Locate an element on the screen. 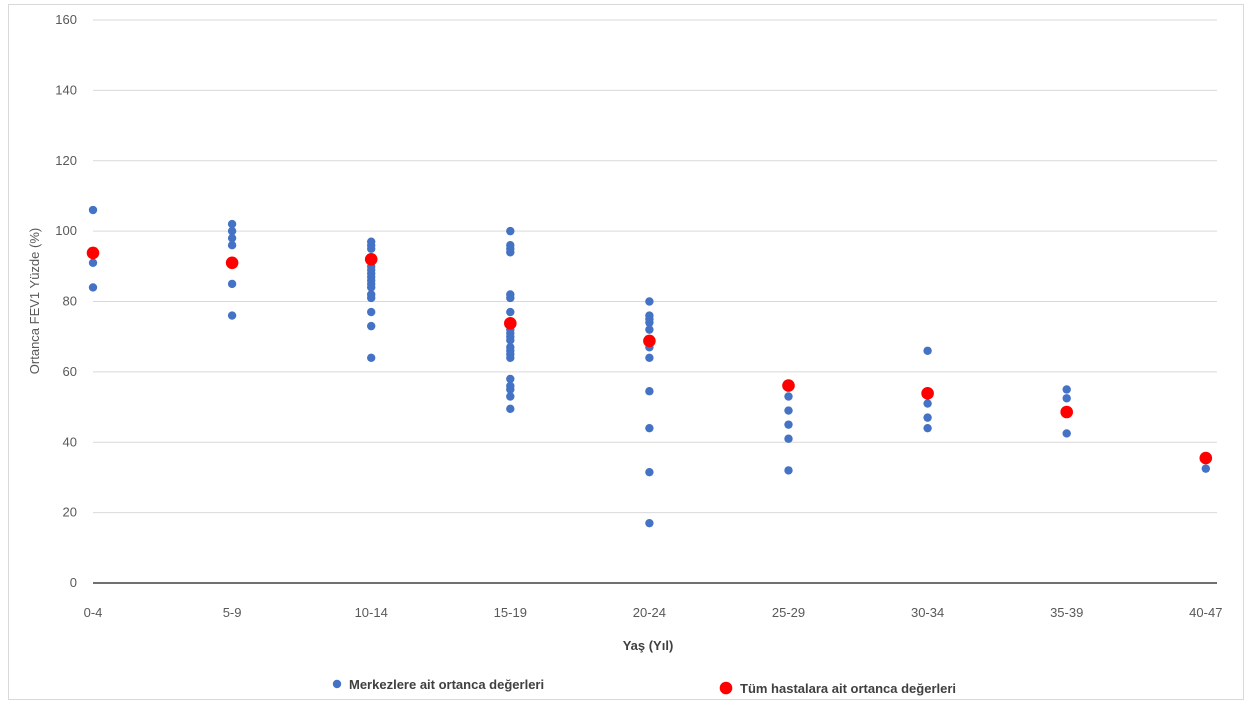 The image size is (1252, 706). legend-marker-tum is located at coordinates (726, 688).